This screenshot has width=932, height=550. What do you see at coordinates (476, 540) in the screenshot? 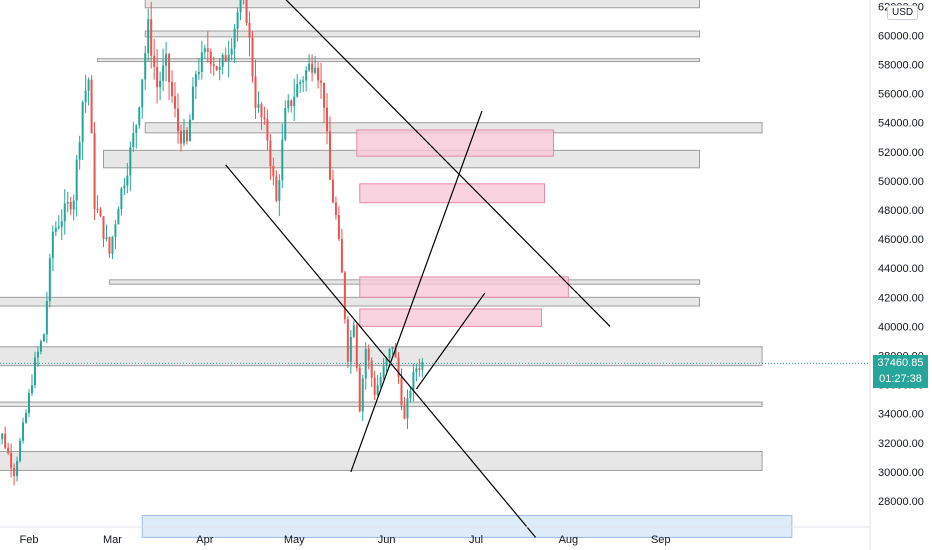
I see `time-tick-label: Jul` at bounding box center [476, 540].